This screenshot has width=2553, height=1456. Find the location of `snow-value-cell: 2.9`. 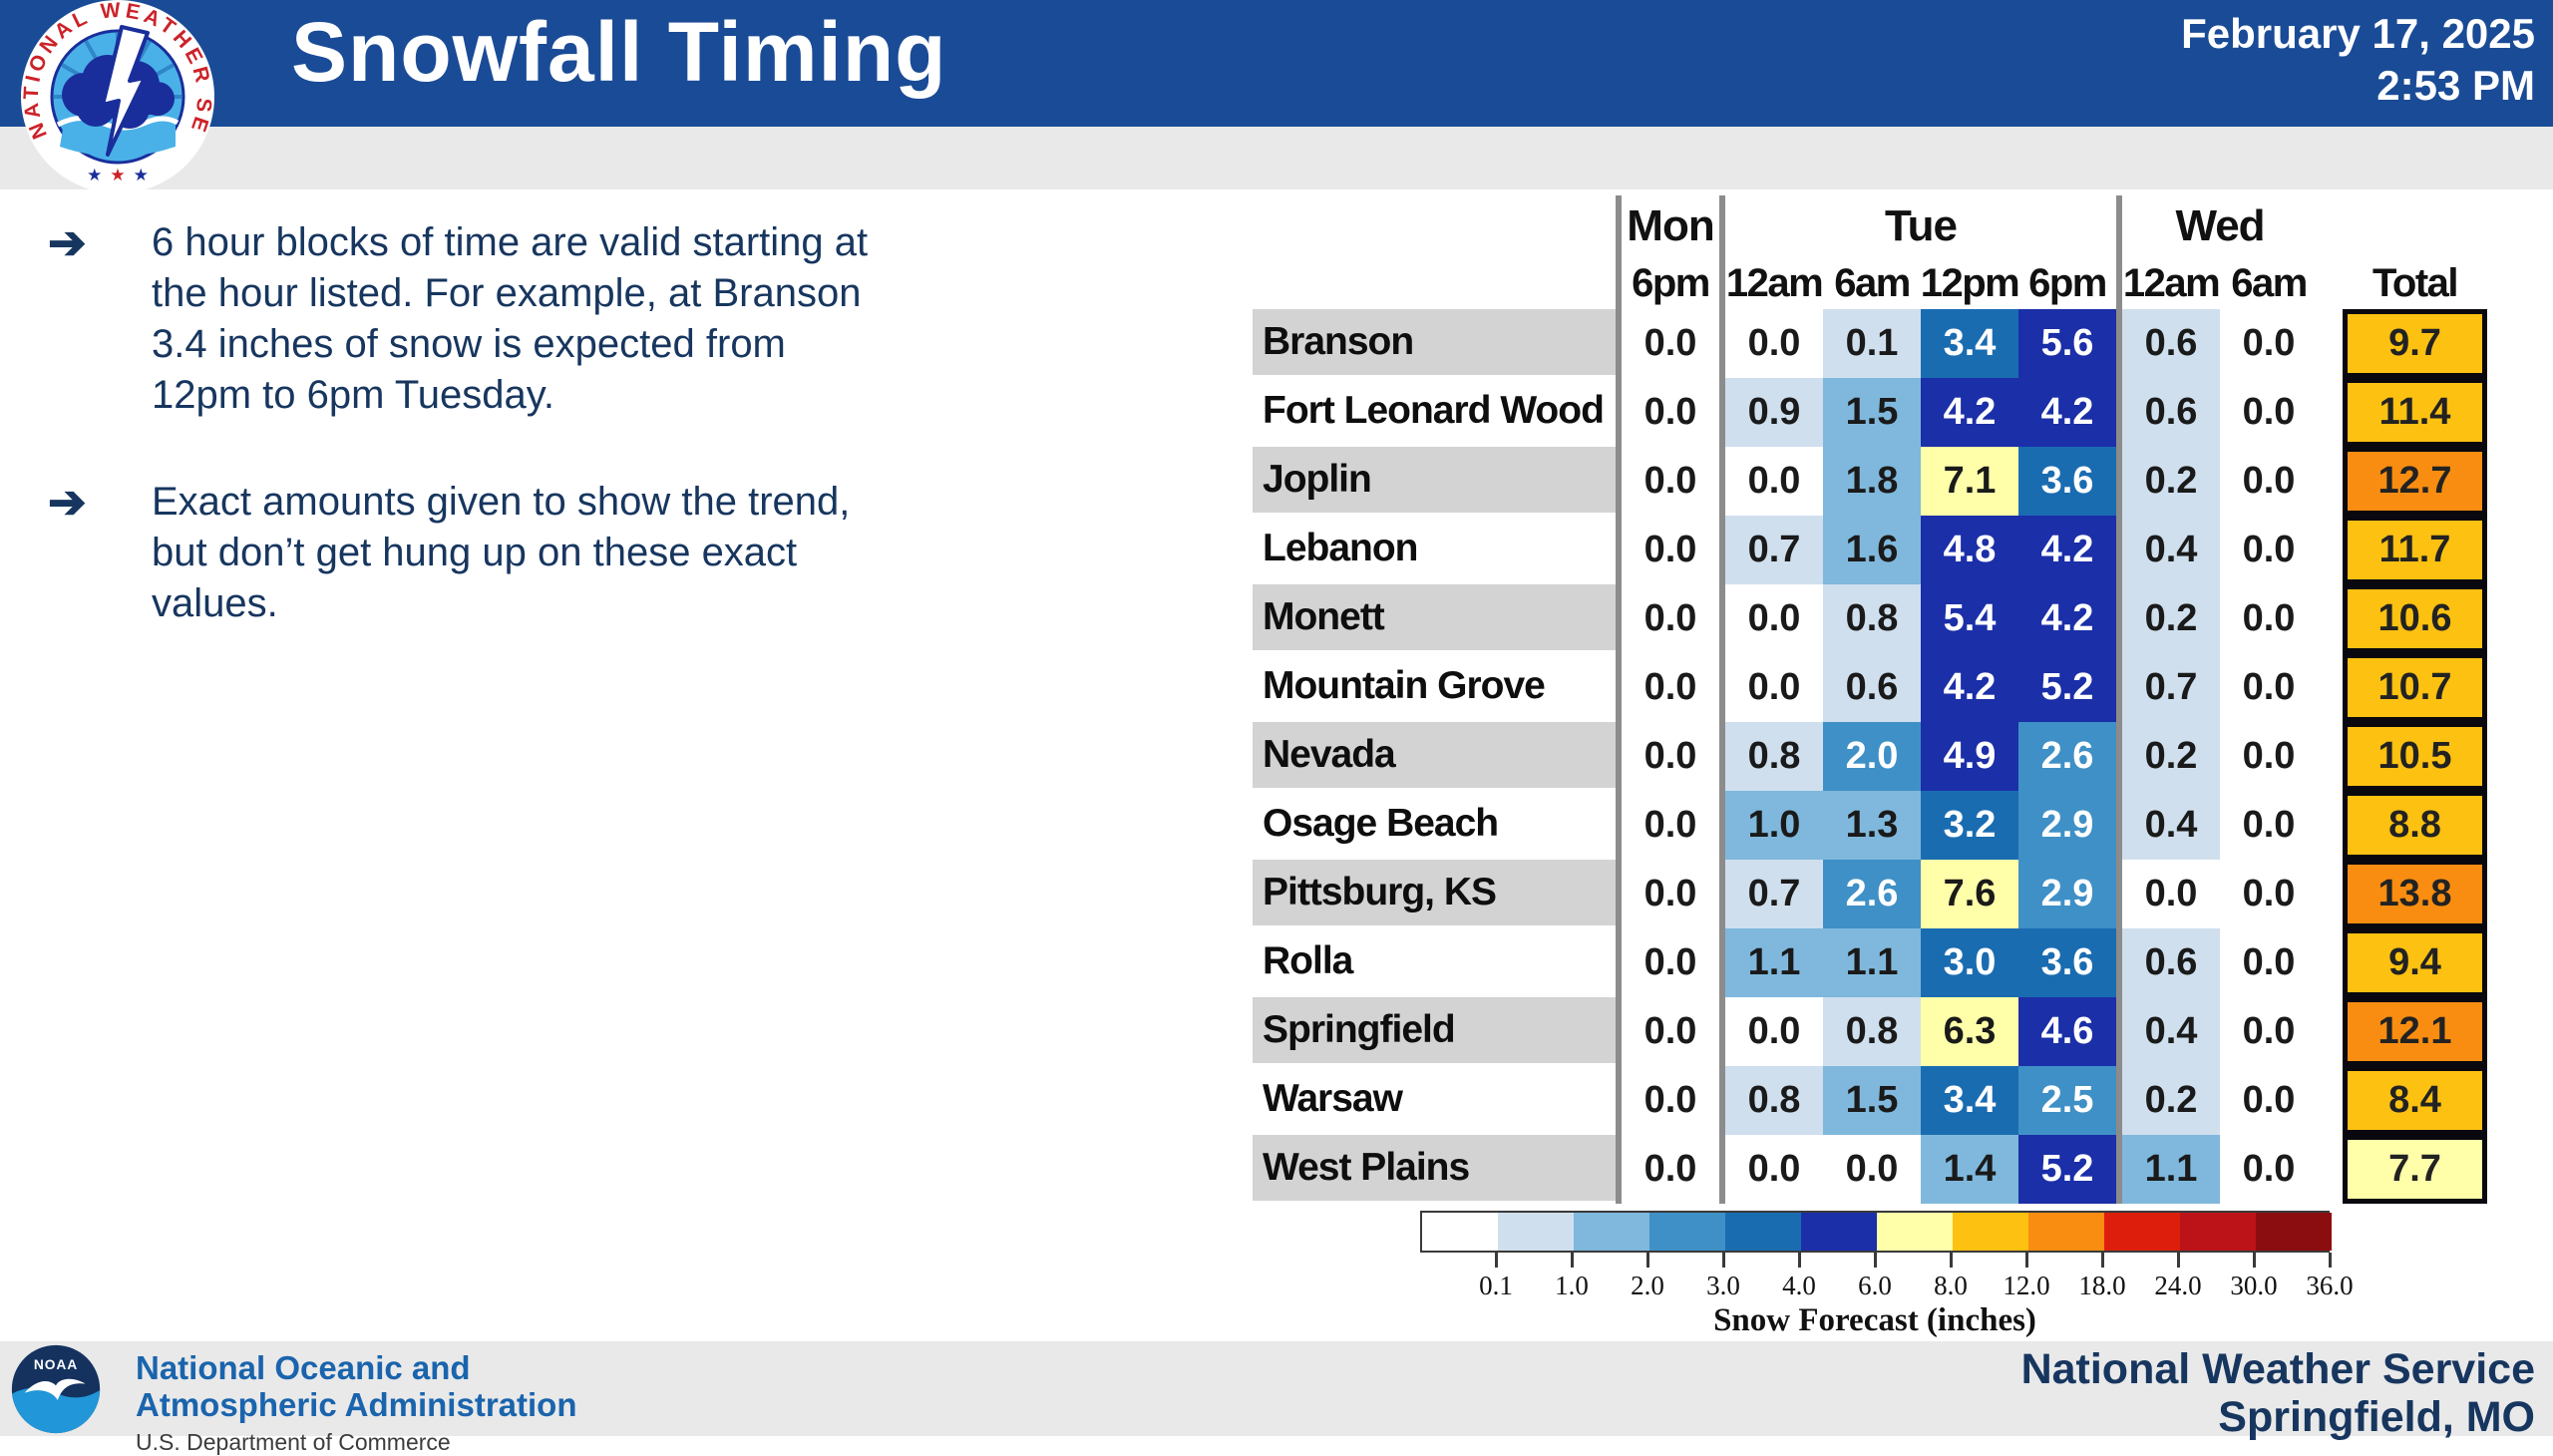

snow-value-cell: 2.9 is located at coordinates (2067, 894).